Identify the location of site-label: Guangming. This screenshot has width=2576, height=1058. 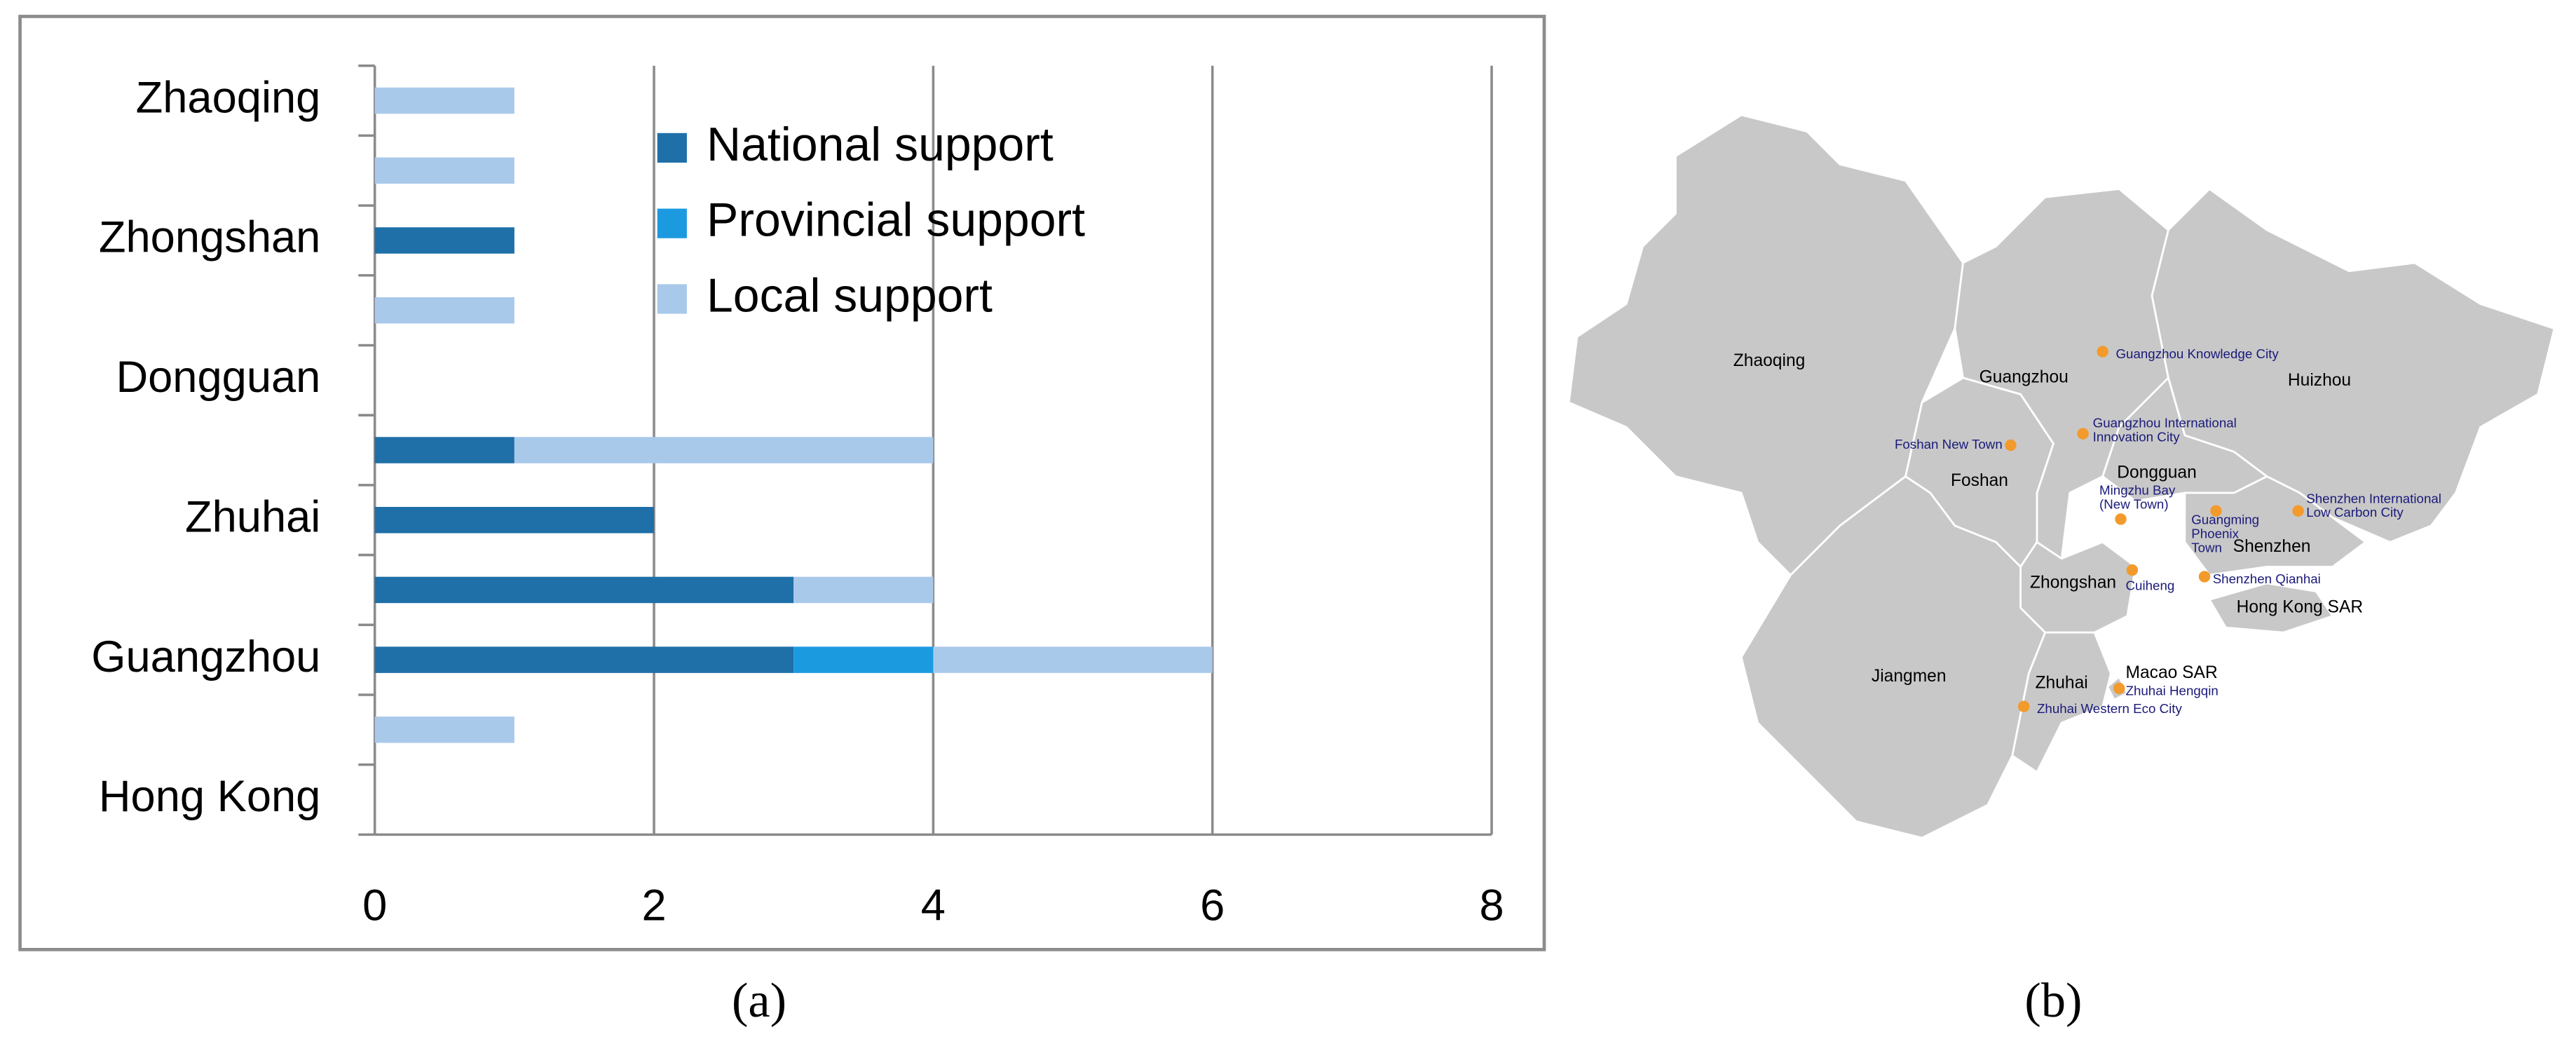
(2225, 520).